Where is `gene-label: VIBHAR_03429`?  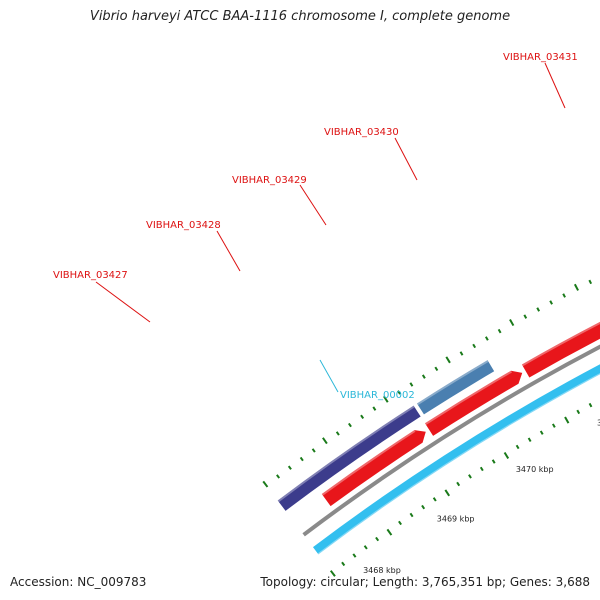 gene-label: VIBHAR_03429 is located at coordinates (269, 180).